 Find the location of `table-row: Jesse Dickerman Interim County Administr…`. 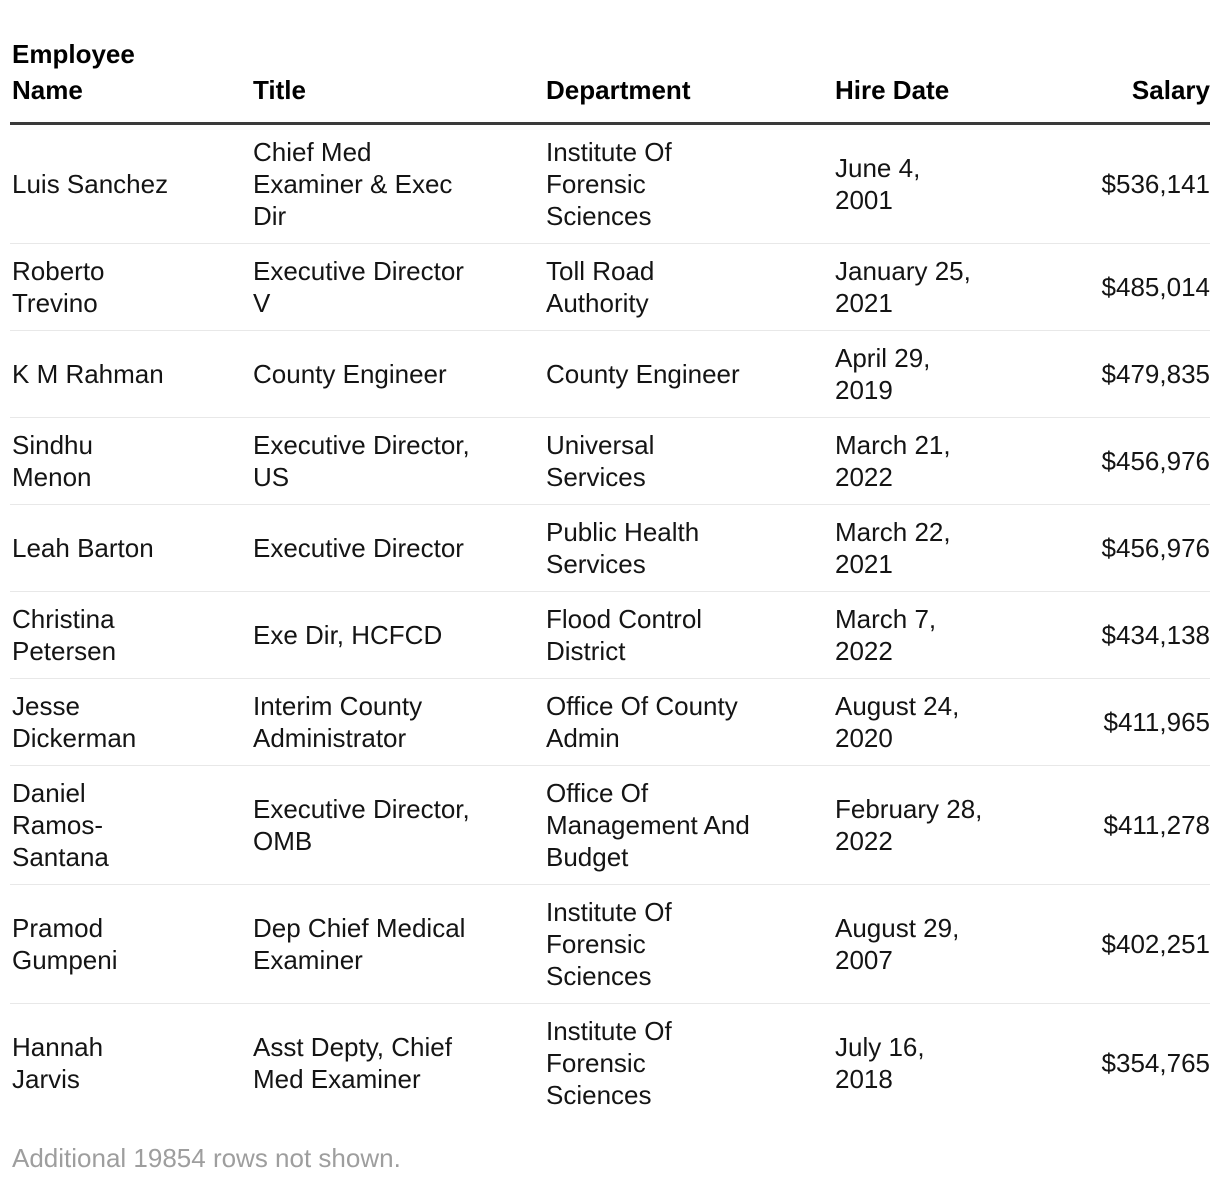

table-row: Jesse Dickerman Interim County Administr… is located at coordinates (610, 722).